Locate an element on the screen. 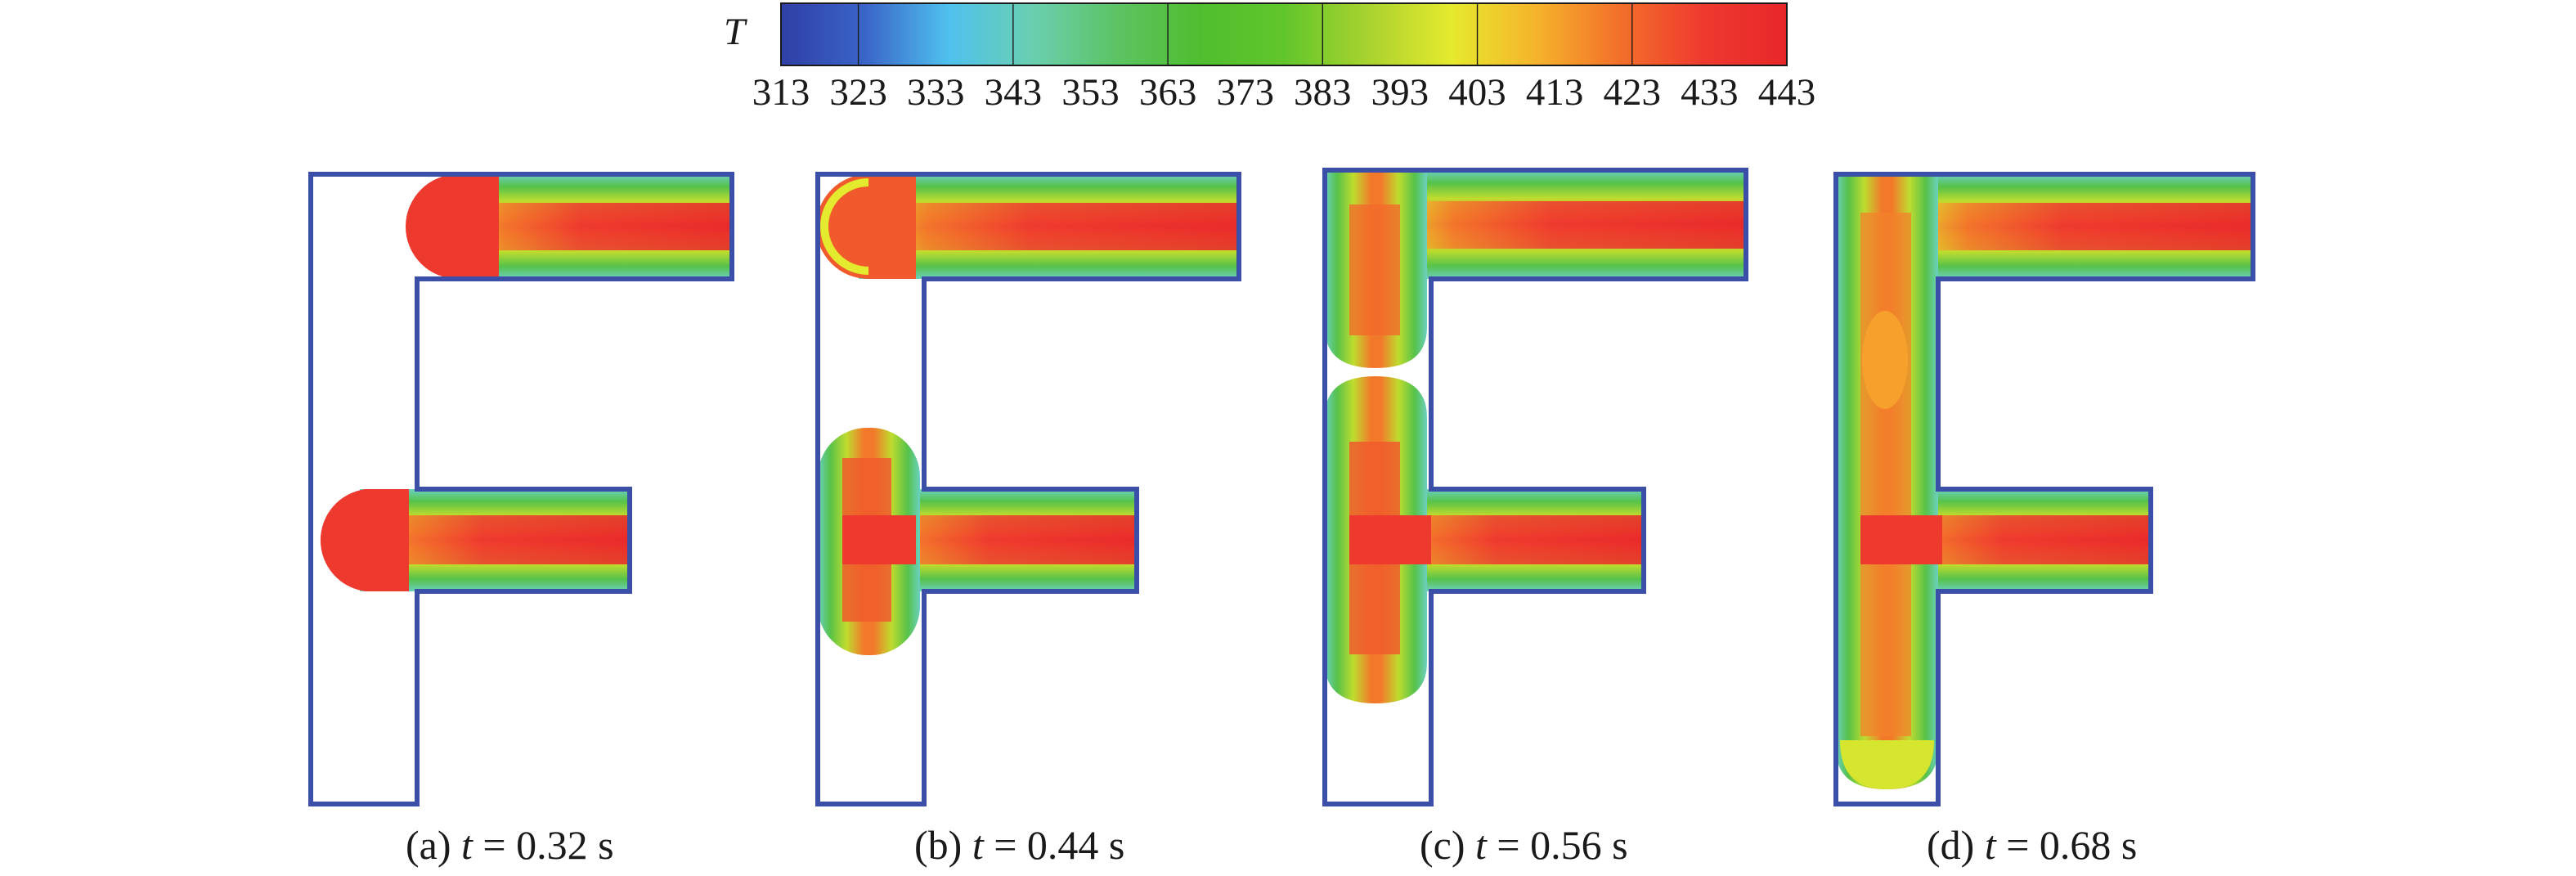 This screenshot has height=876, width=2576. colorbar-tick-label: 373 is located at coordinates (1245, 92).